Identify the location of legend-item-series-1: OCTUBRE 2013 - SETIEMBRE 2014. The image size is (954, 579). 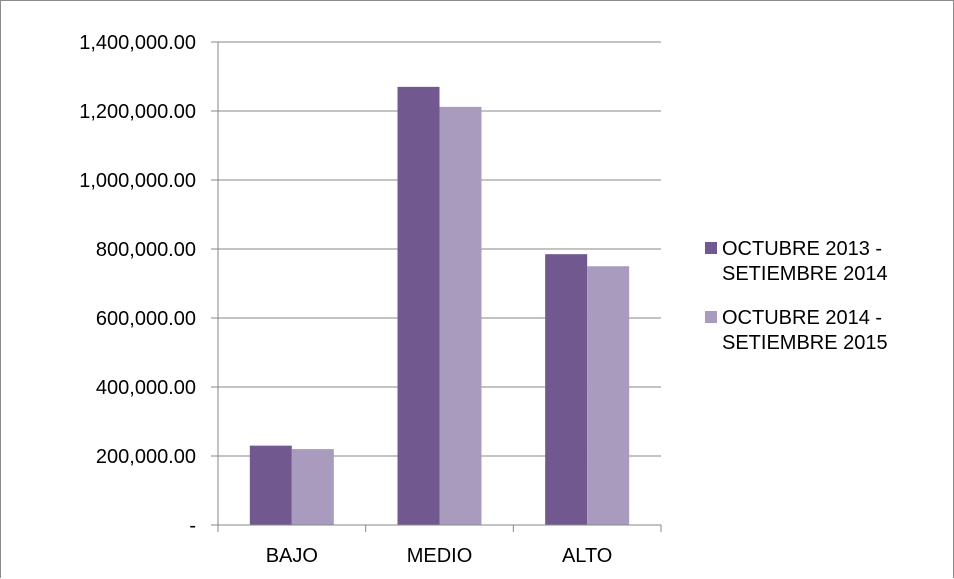
(829, 262).